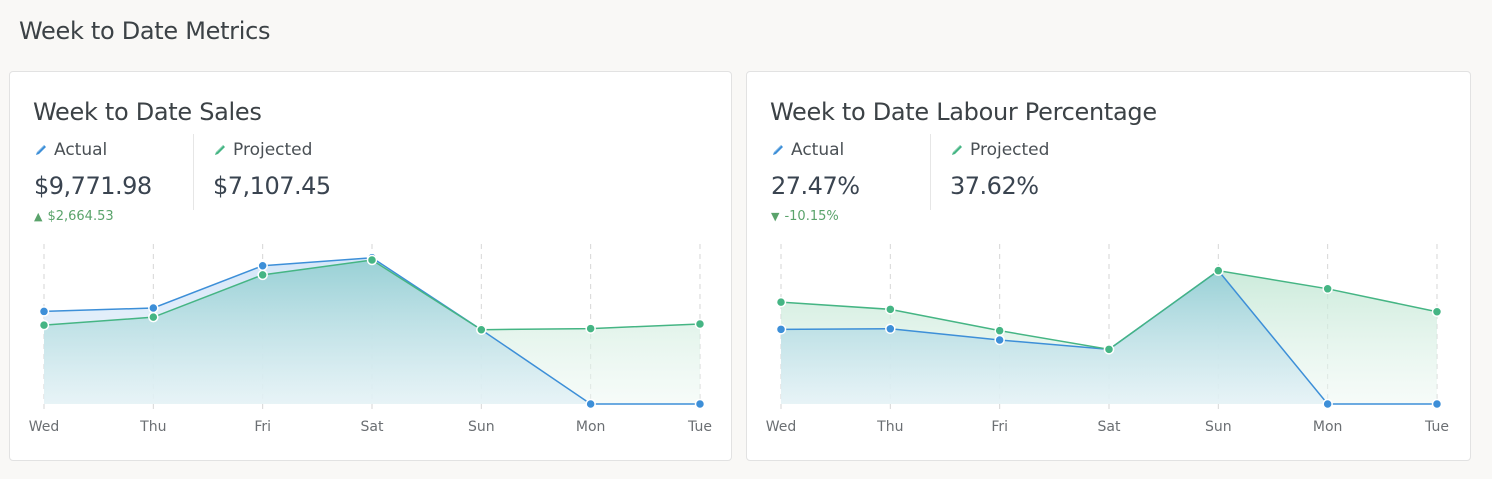 This screenshot has width=1492, height=479. I want to click on delta-badge: ▲ $2,664.53, so click(93, 216).